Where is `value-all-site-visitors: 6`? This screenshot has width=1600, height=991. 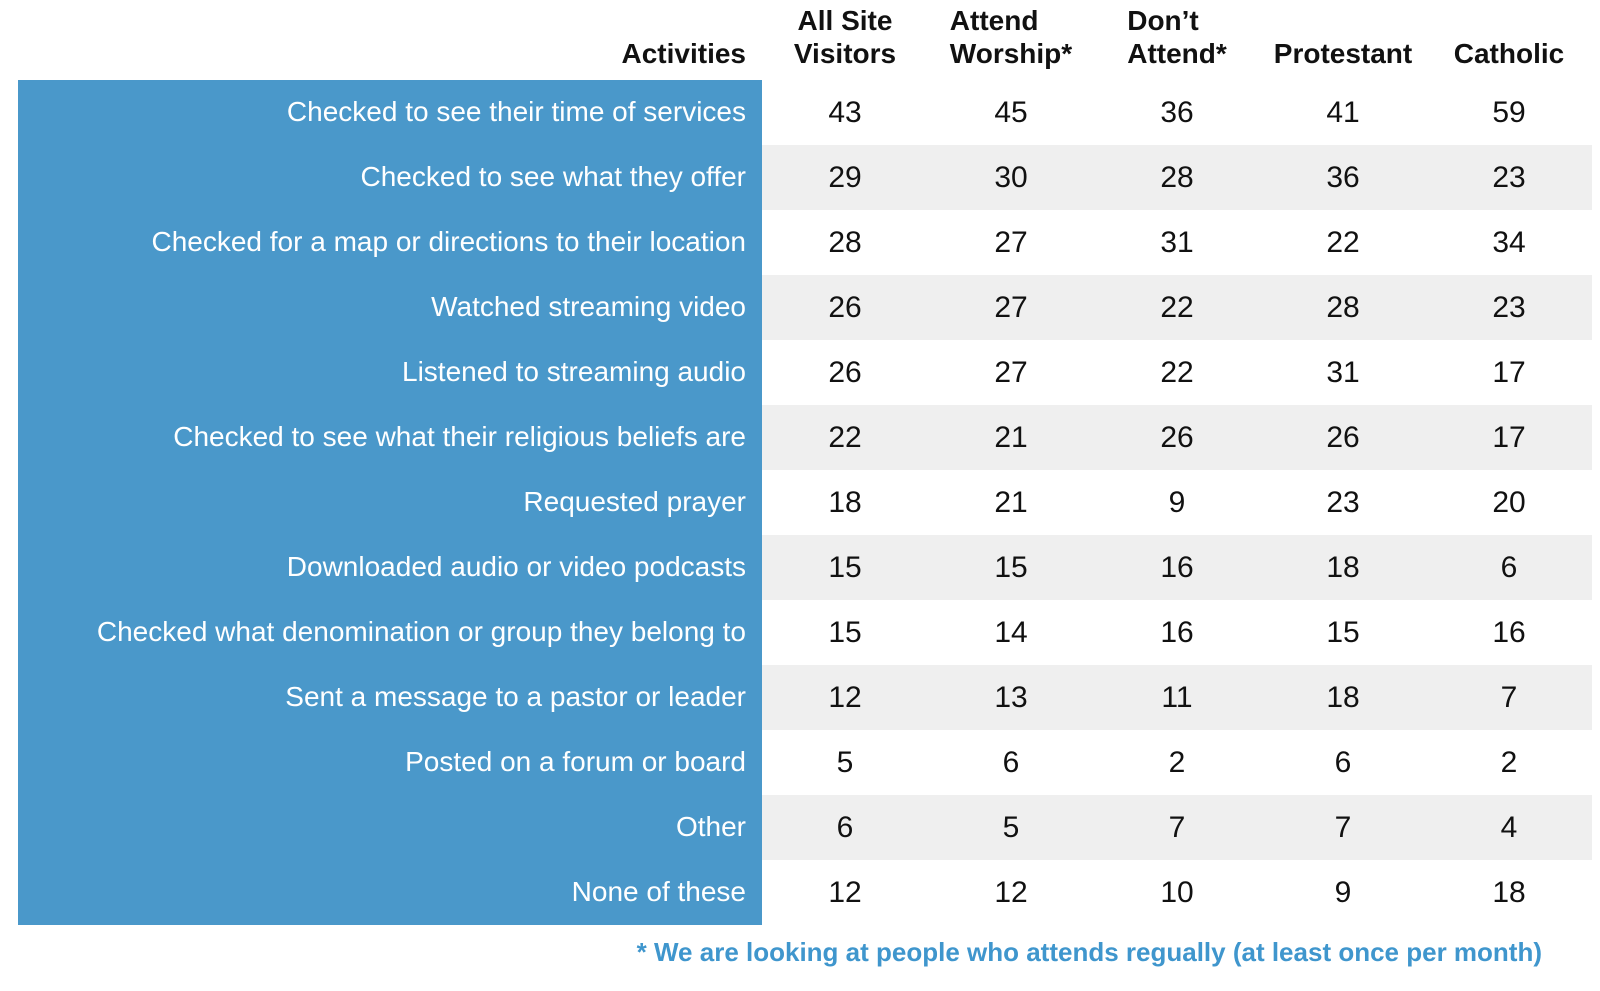
value-all-site-visitors: 6 is located at coordinates (845, 827).